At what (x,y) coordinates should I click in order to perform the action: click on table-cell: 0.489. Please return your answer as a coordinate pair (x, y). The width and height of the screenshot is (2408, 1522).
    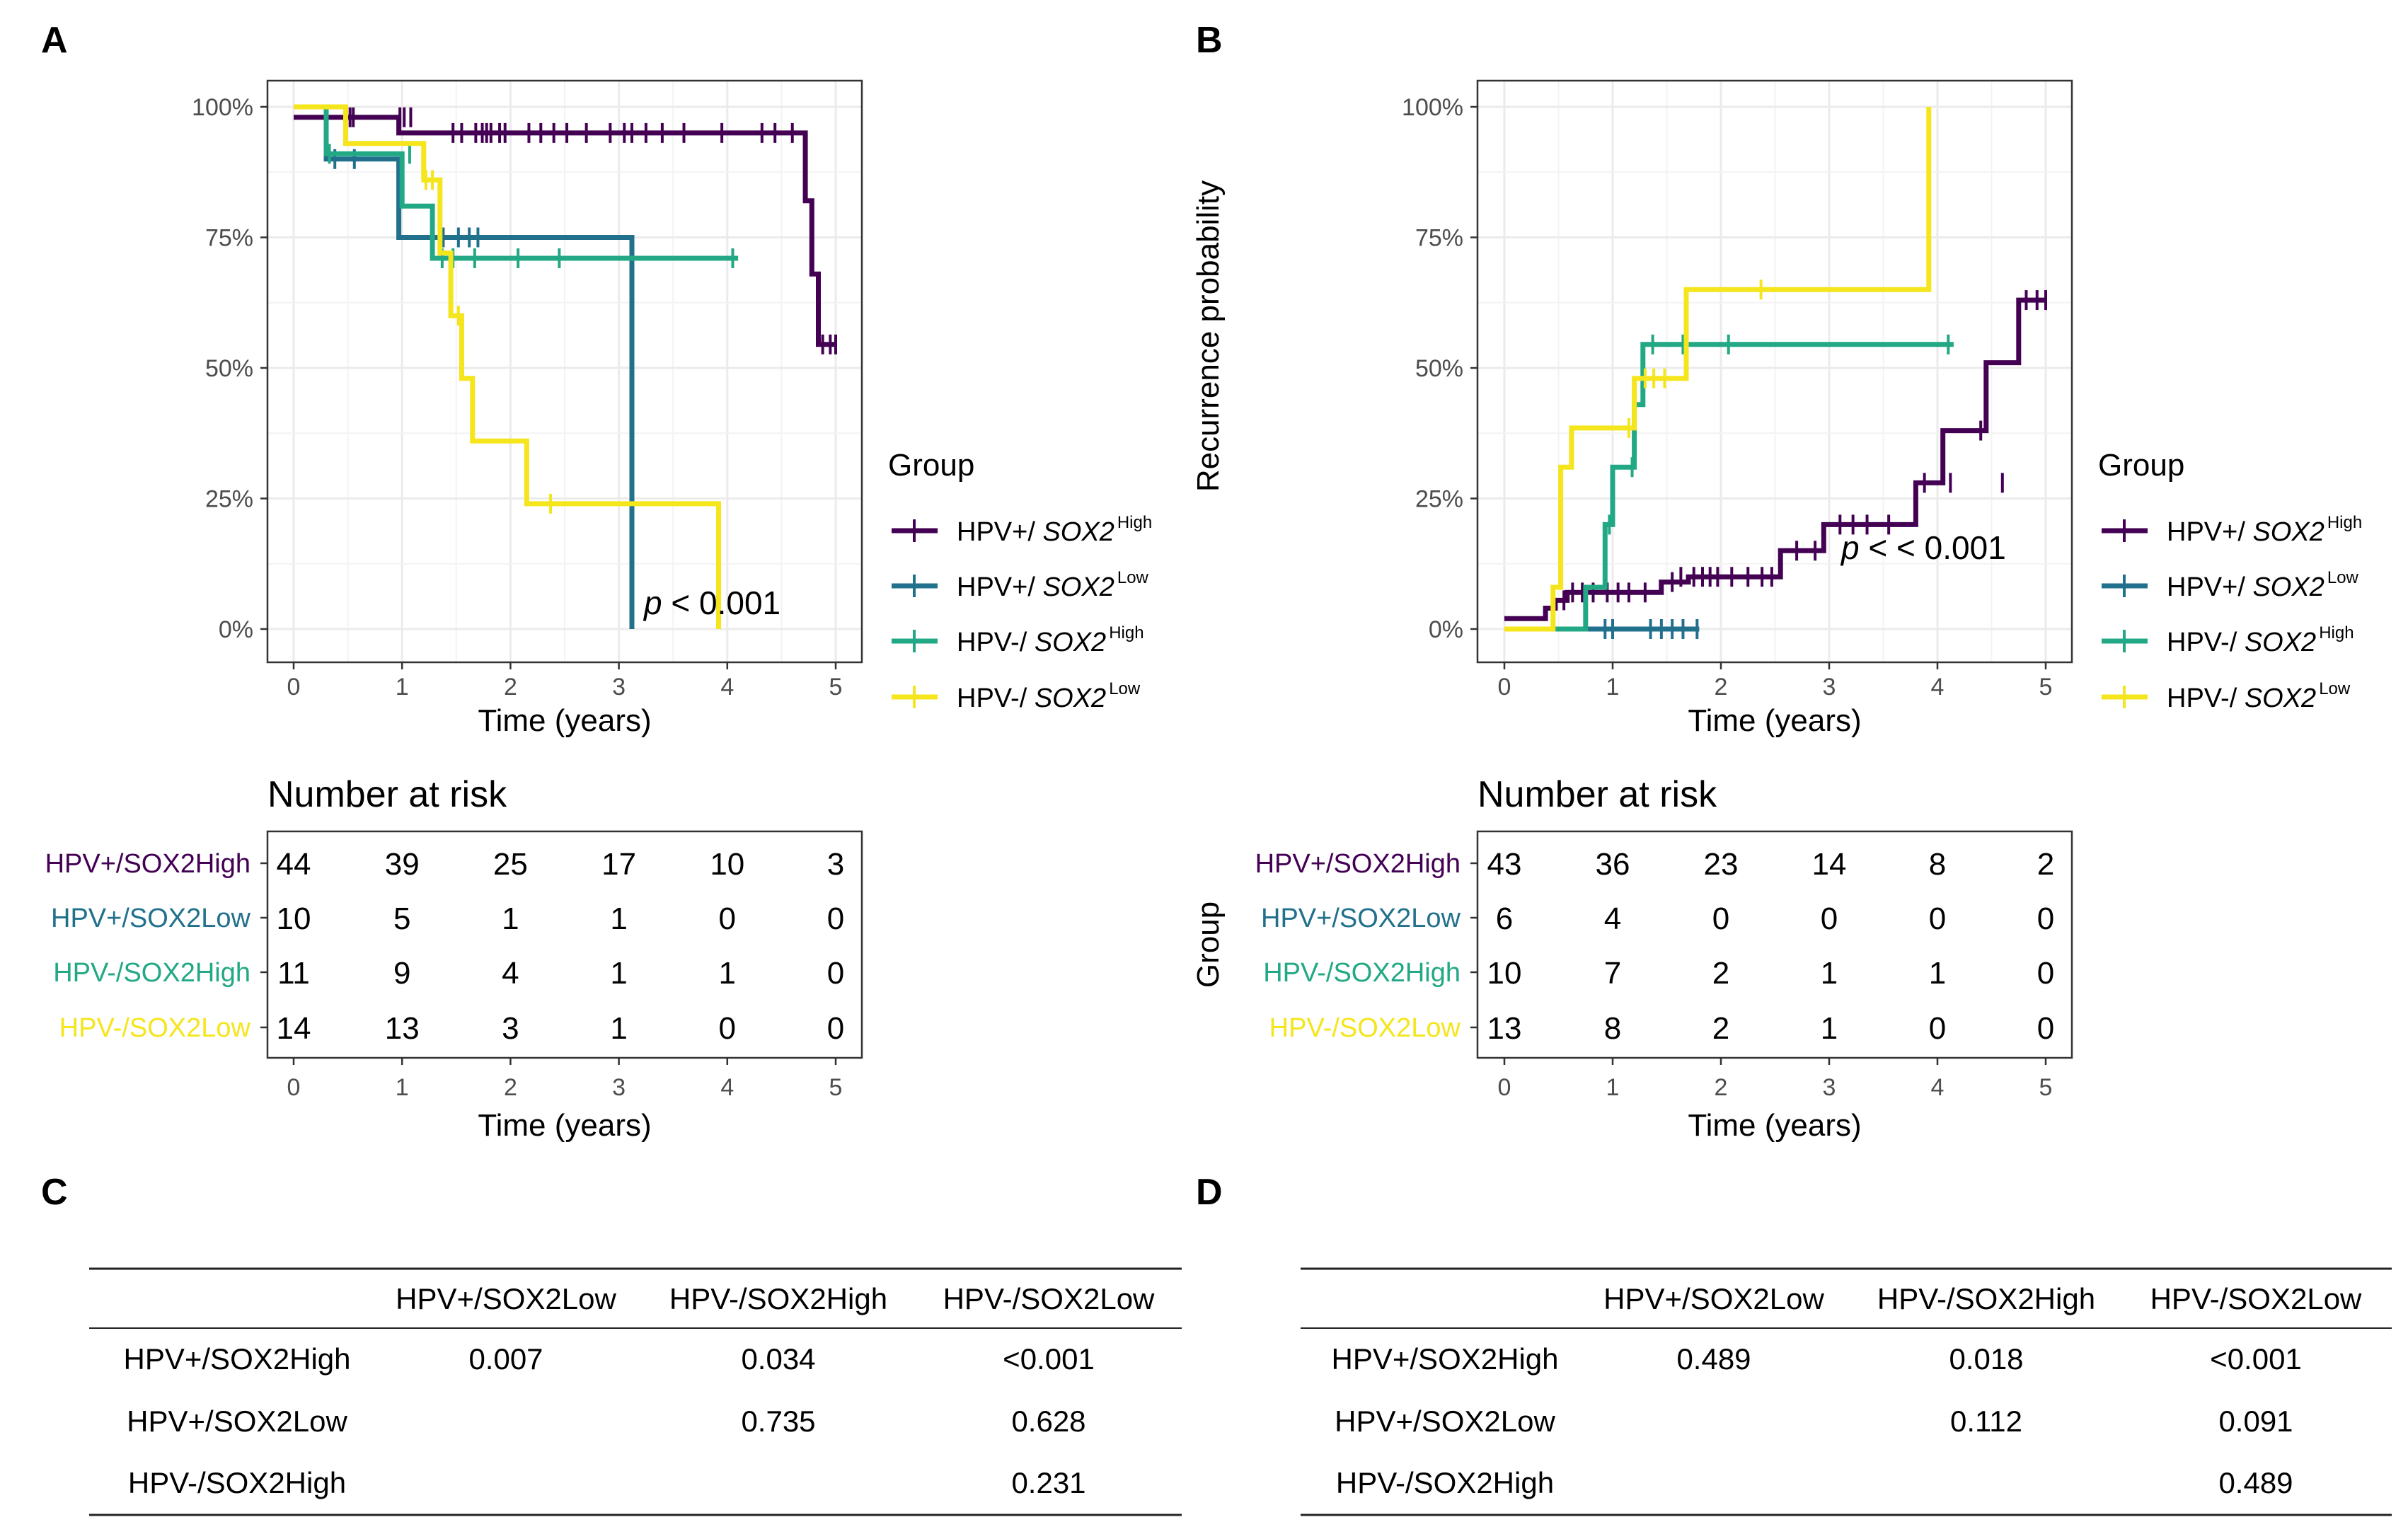
    Looking at the image, I should click on (2255, 1483).